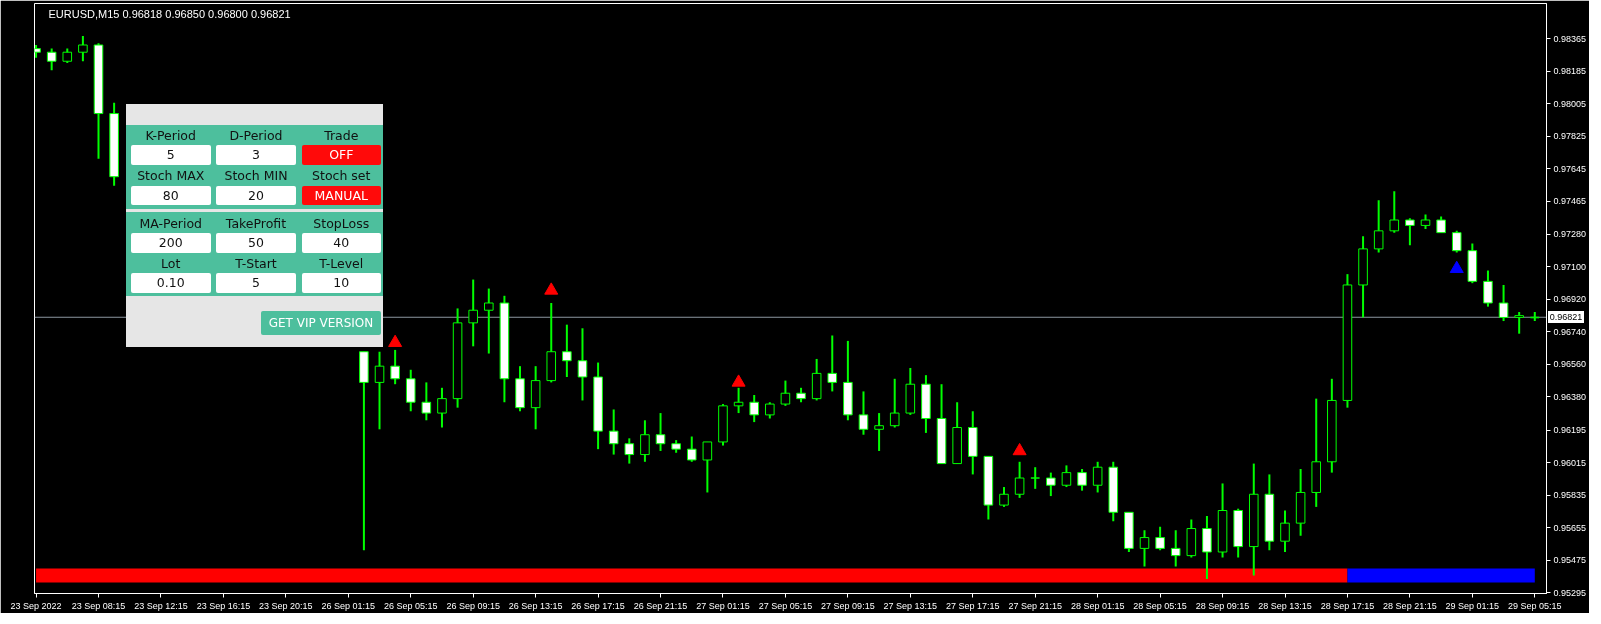  What do you see at coordinates (341, 243) in the screenshot?
I see `annotation: 40` at bounding box center [341, 243].